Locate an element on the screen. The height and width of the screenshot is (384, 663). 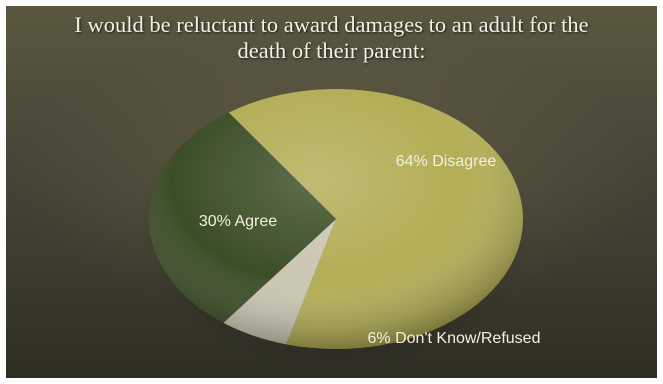
chart-title-line-2: death of their parent: is located at coordinates (331, 50).